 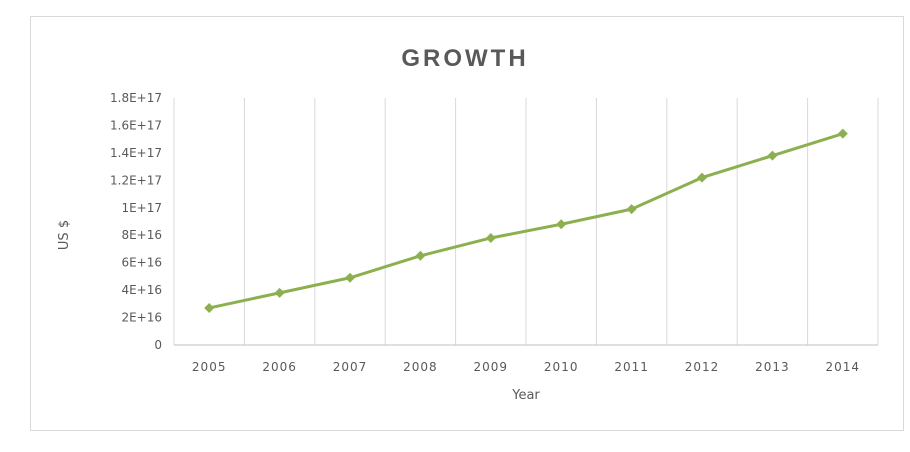 I want to click on chart-title: GROWTH, so click(x=464, y=58).